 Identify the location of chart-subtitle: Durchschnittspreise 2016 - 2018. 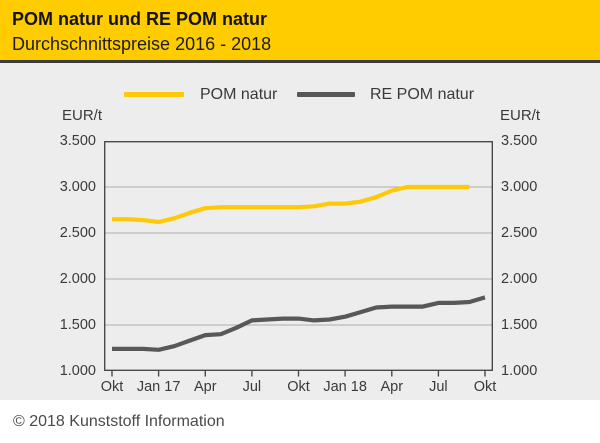
(142, 44).